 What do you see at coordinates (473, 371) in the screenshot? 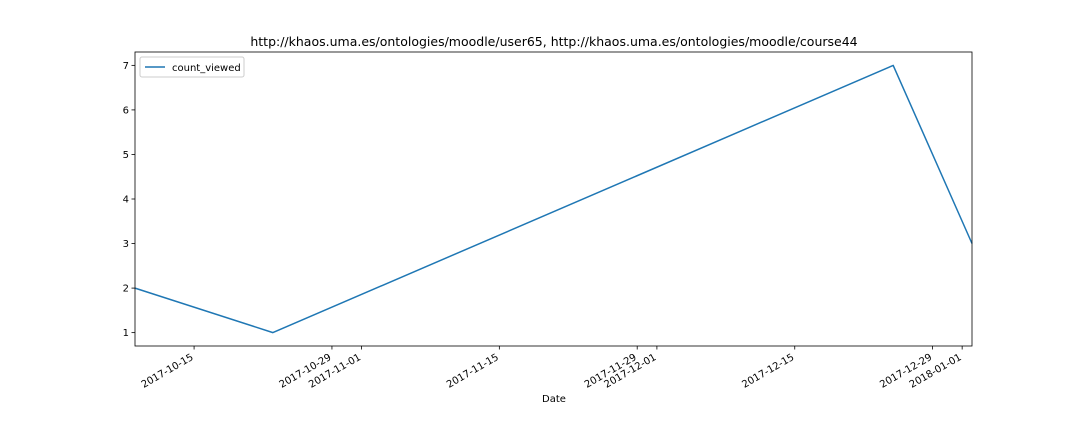
I see `x-tick-label: 2017-11-15` at bounding box center [473, 371].